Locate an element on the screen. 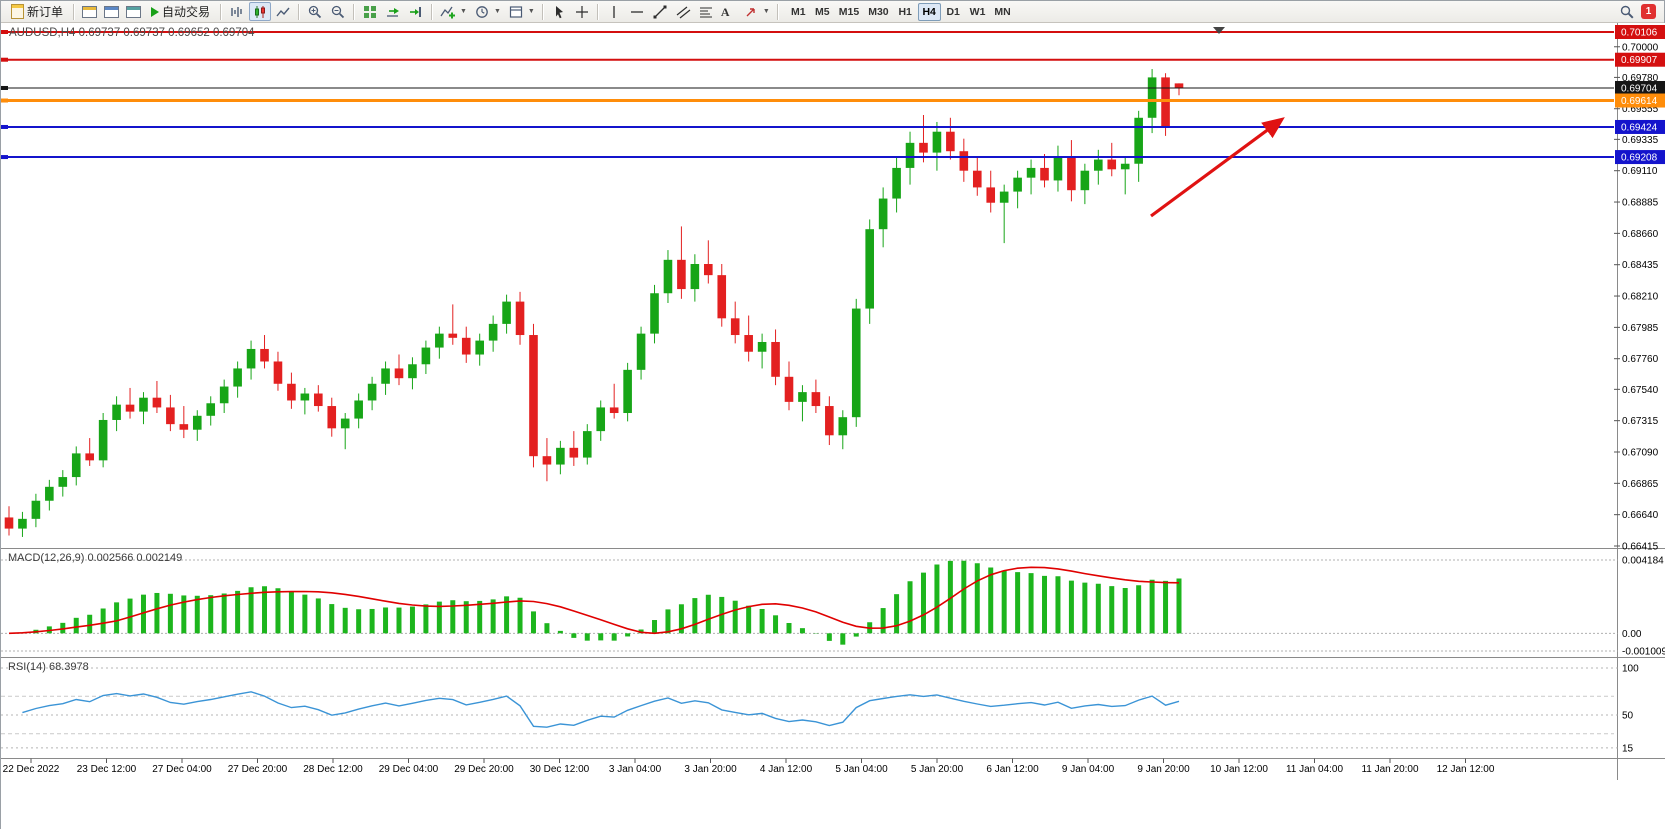  price-axis-label: 0.68435 is located at coordinates (1640, 265).